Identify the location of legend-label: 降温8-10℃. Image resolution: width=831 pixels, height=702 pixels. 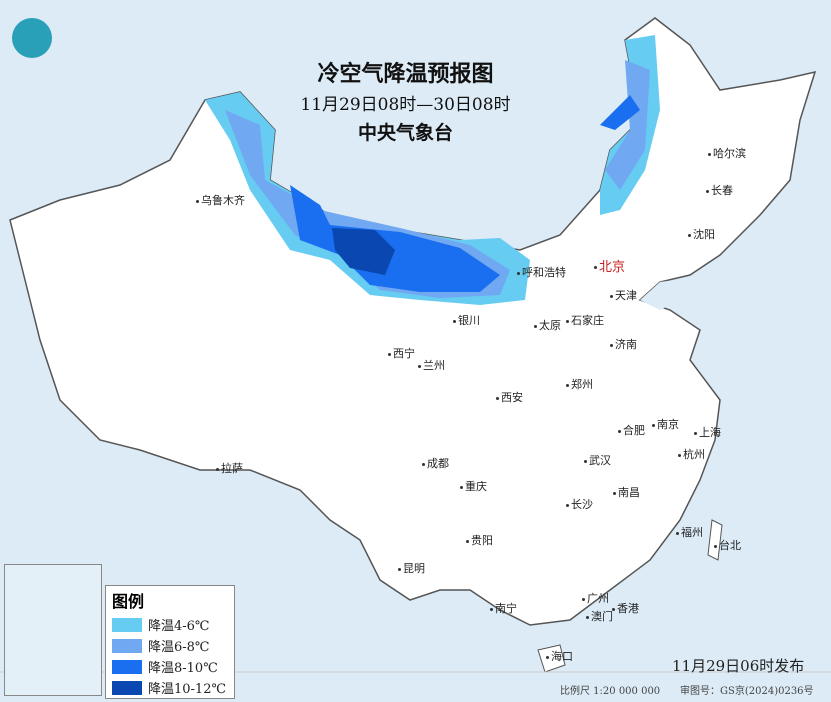
(183, 668).